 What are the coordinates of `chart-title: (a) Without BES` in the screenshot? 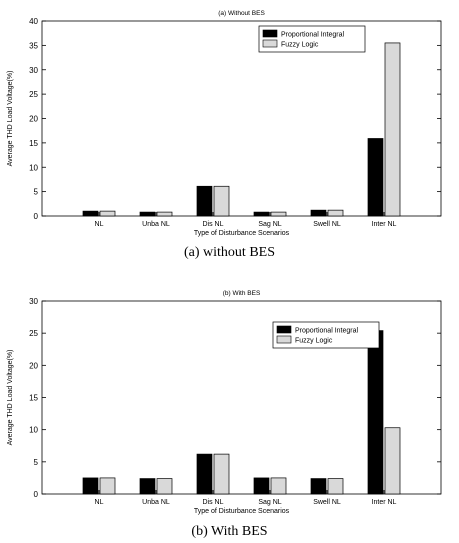 It's located at (241, 13).